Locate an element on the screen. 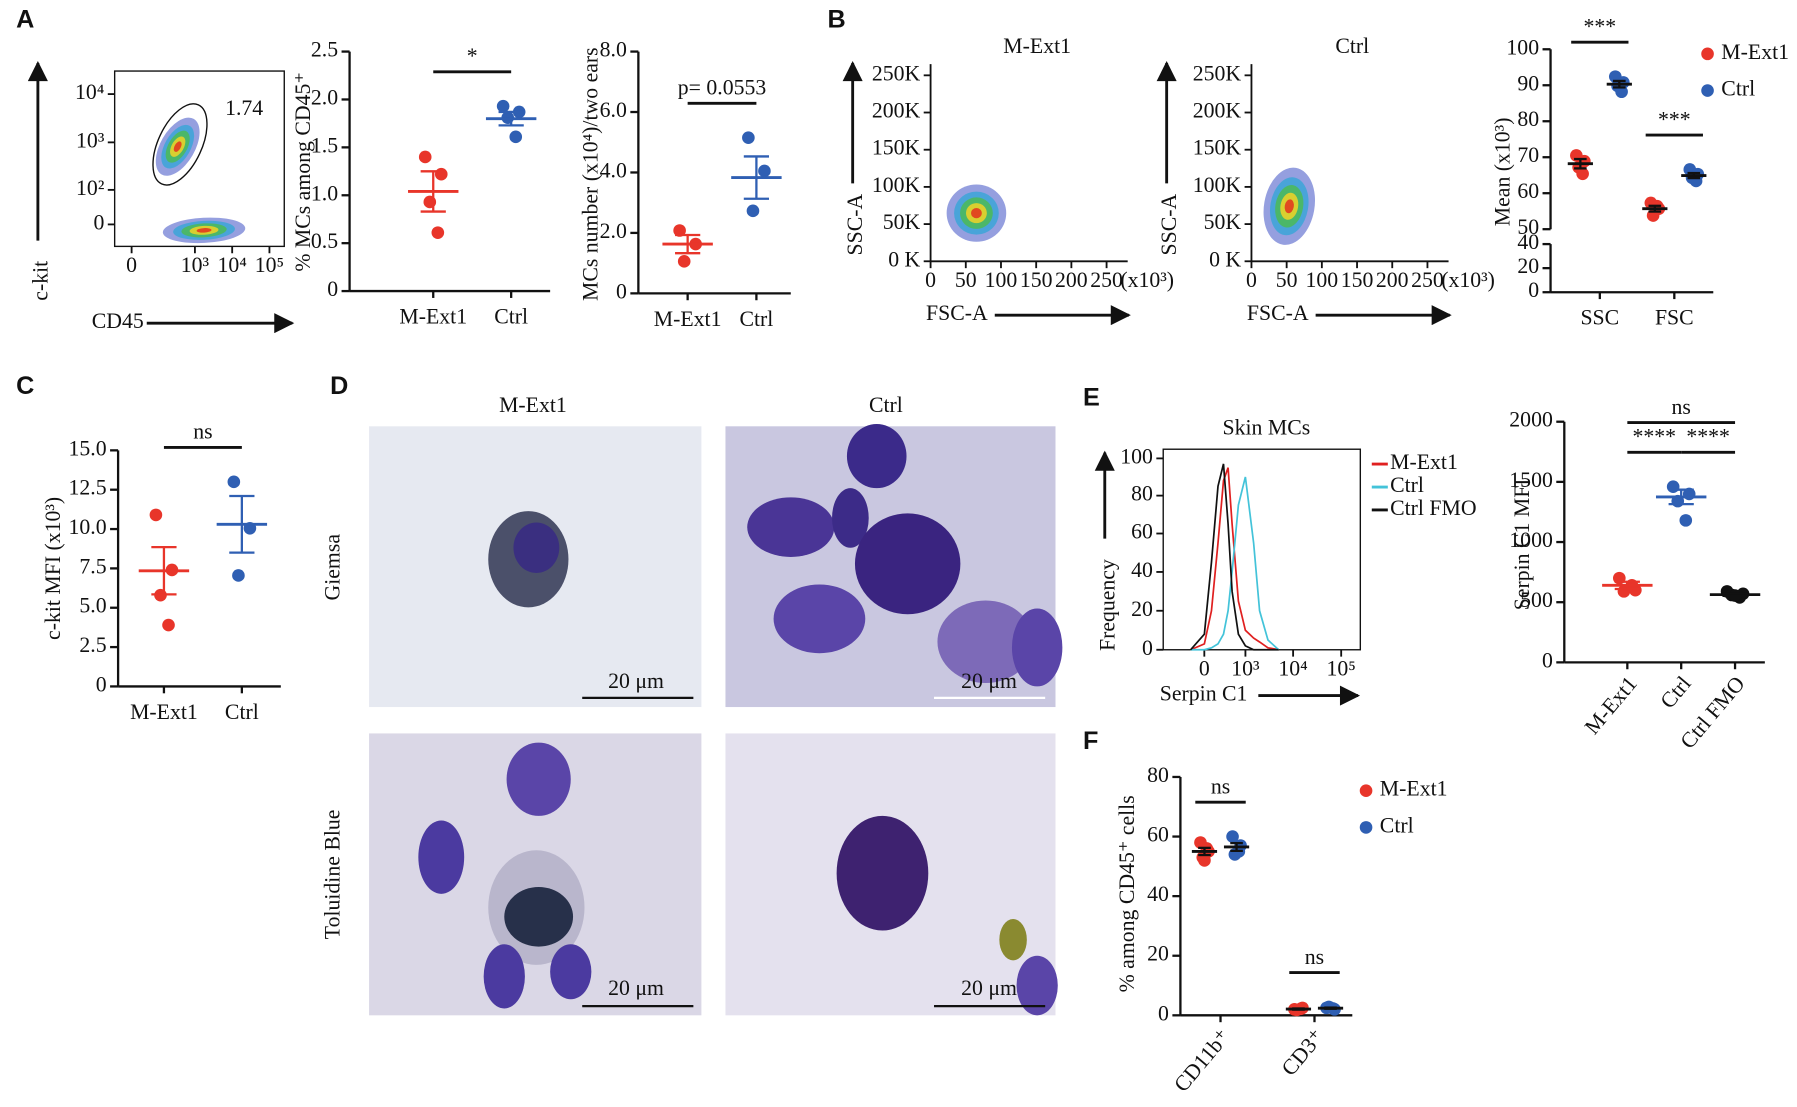  x-tick-label: 10⁴ is located at coordinates (231, 265).